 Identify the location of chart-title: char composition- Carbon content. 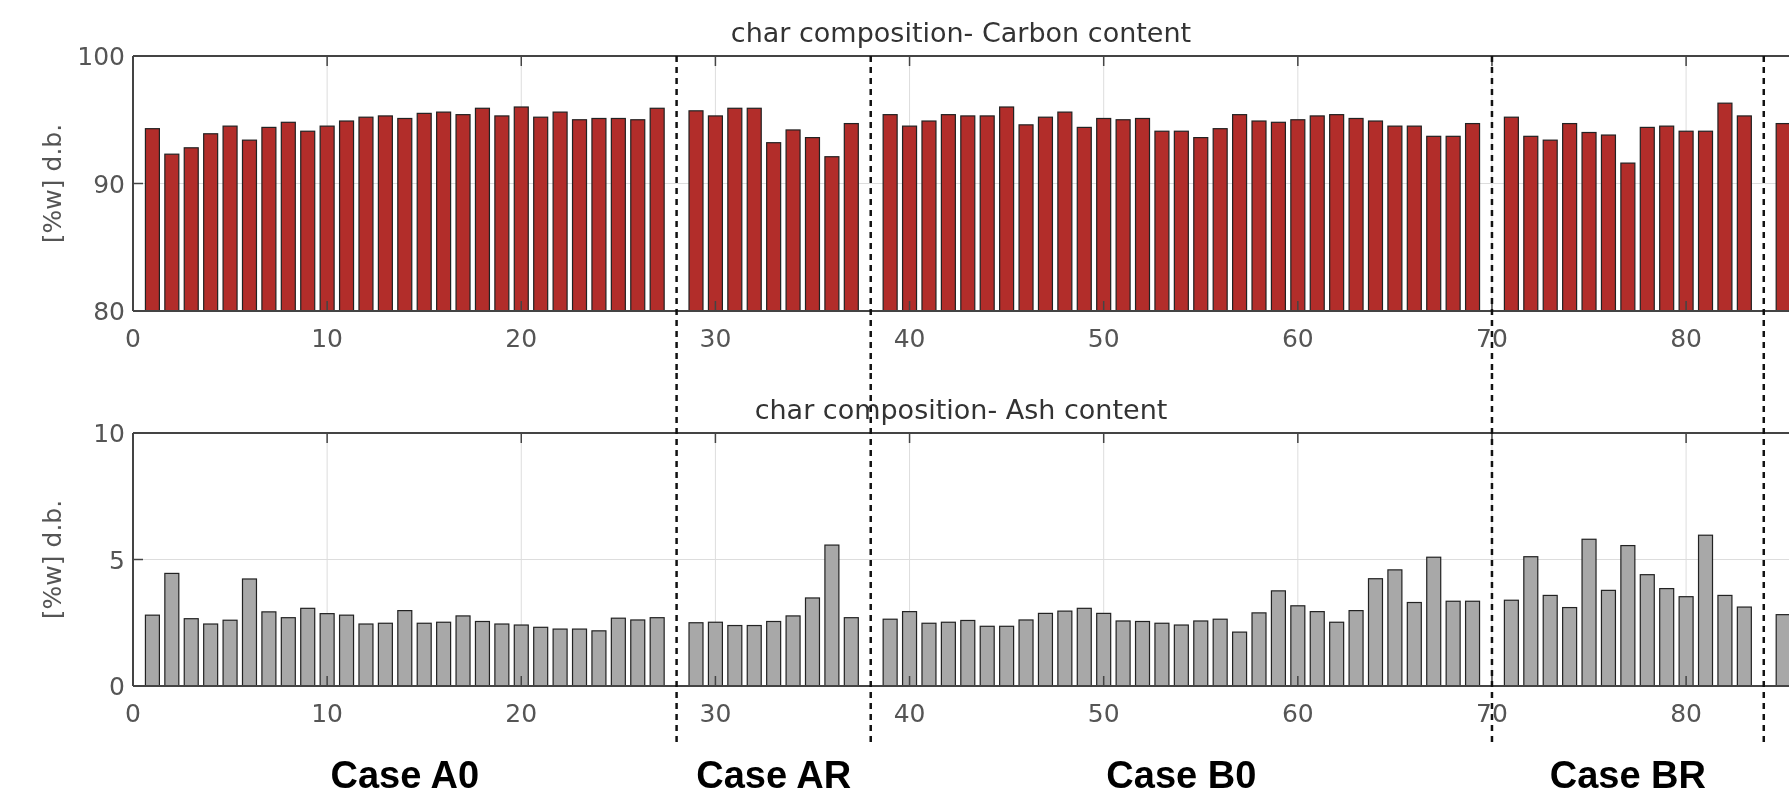
(961, 32).